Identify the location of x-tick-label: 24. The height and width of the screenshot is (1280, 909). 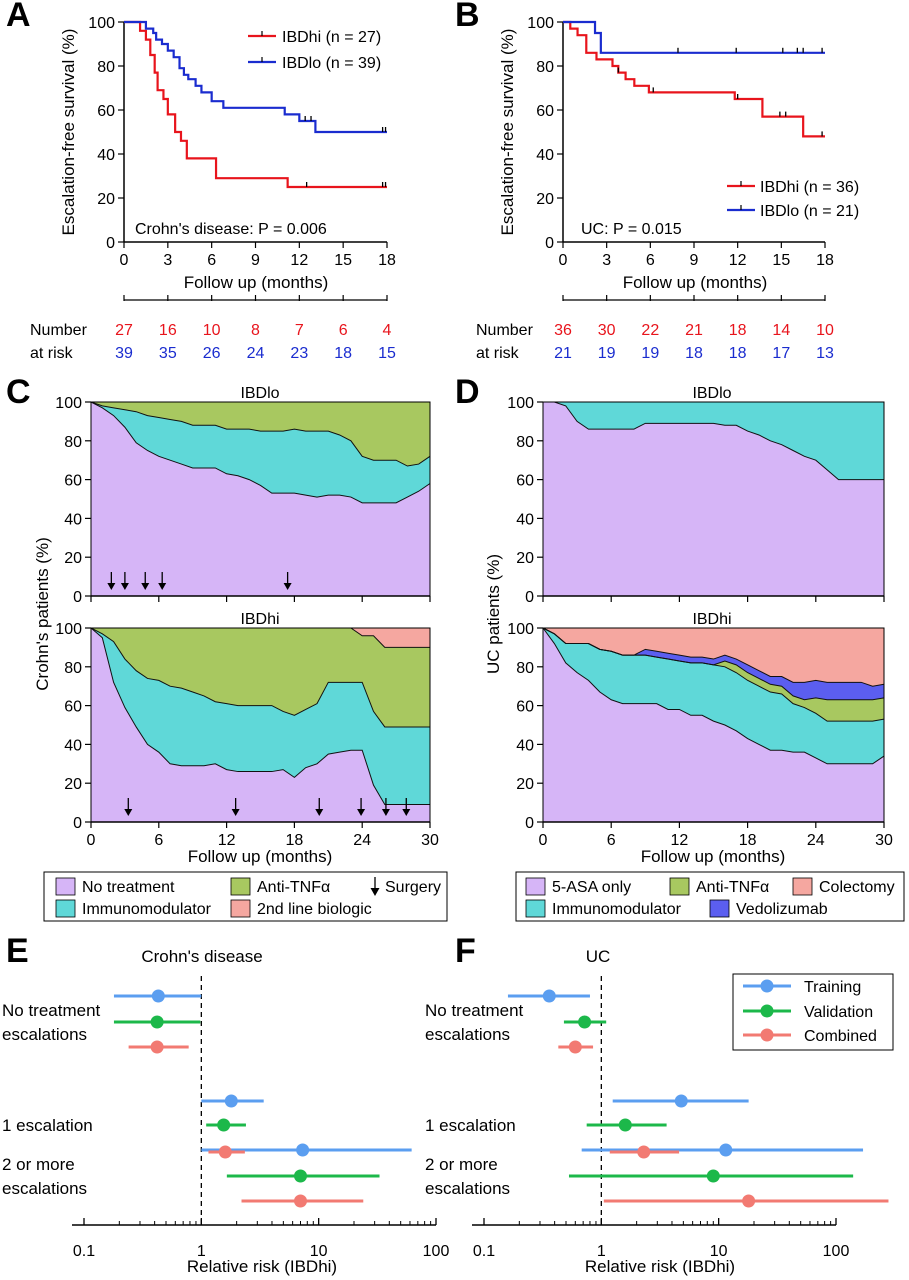
(816, 840).